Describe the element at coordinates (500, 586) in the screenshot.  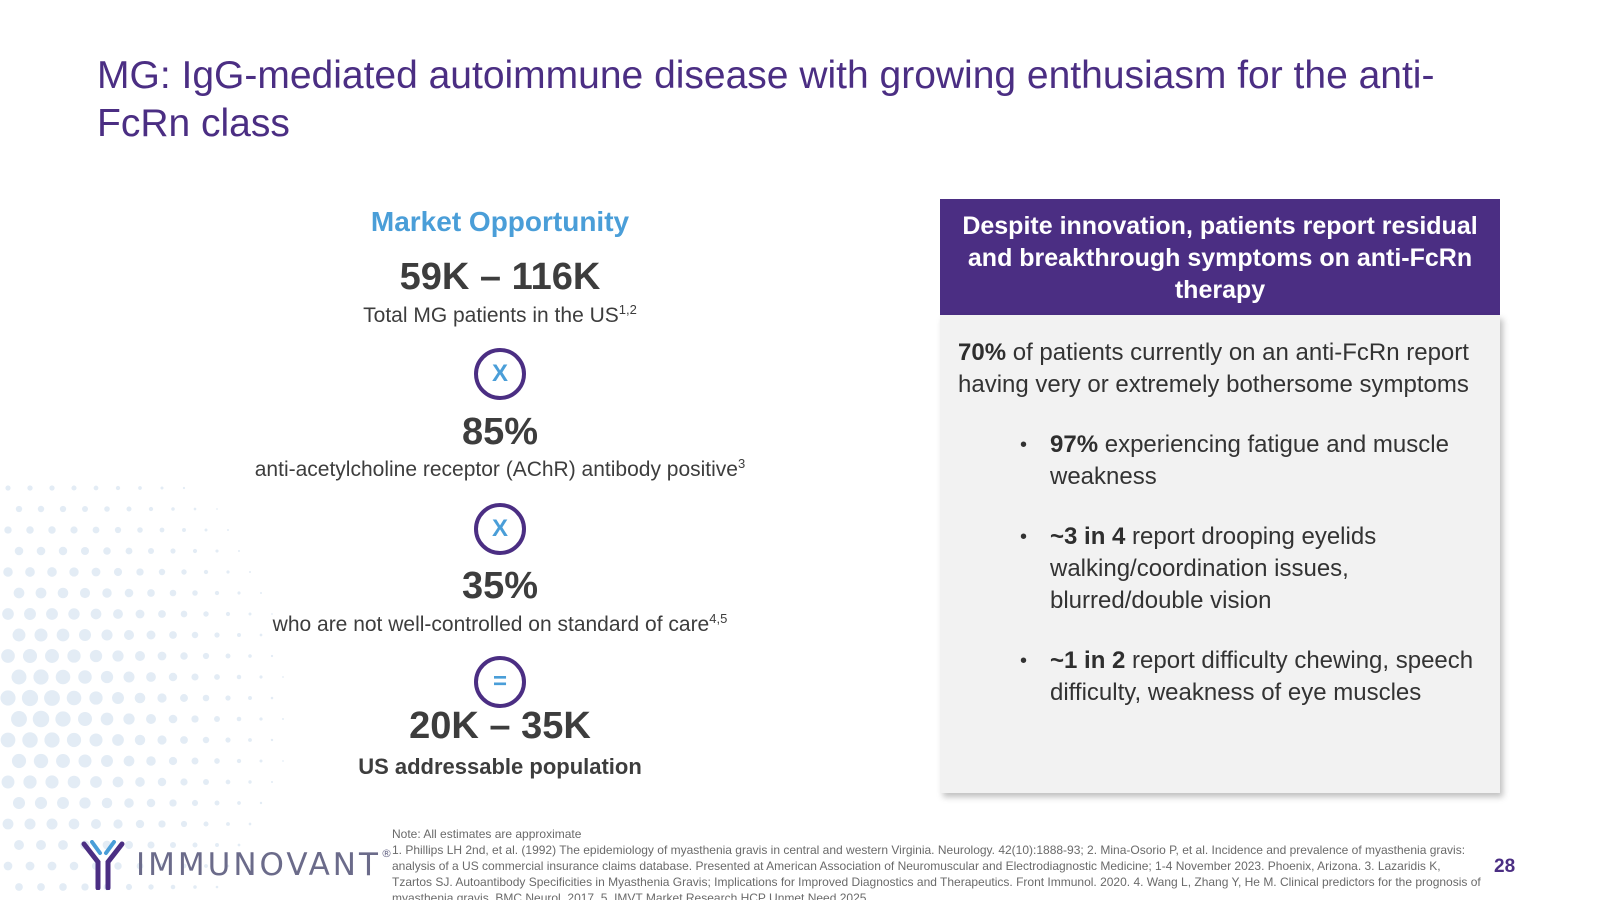
I see `not-controlled-value: 35%` at that location.